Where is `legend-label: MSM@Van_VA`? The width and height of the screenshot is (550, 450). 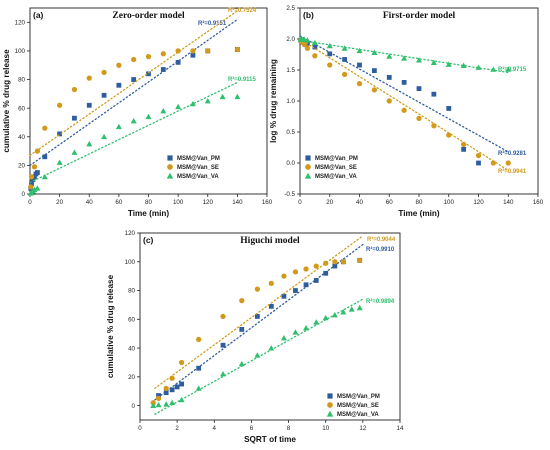 legend-label: MSM@Van_VA is located at coordinates (358, 415).